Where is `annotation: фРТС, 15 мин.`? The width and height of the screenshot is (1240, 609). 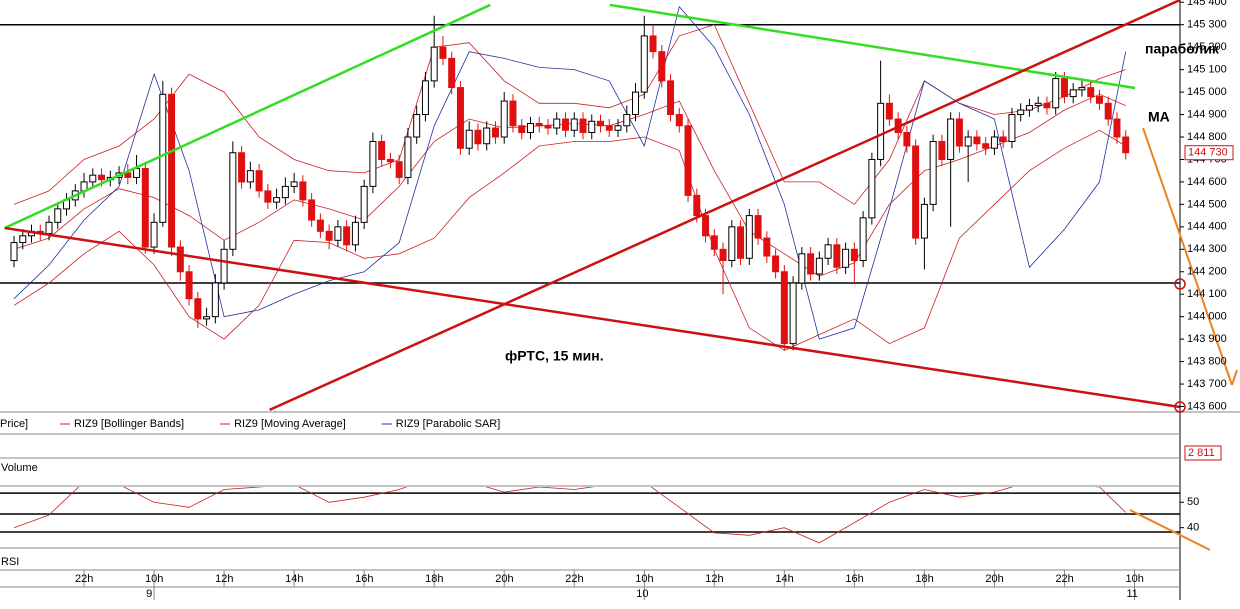 annotation: фРТС, 15 мин. is located at coordinates (554, 356).